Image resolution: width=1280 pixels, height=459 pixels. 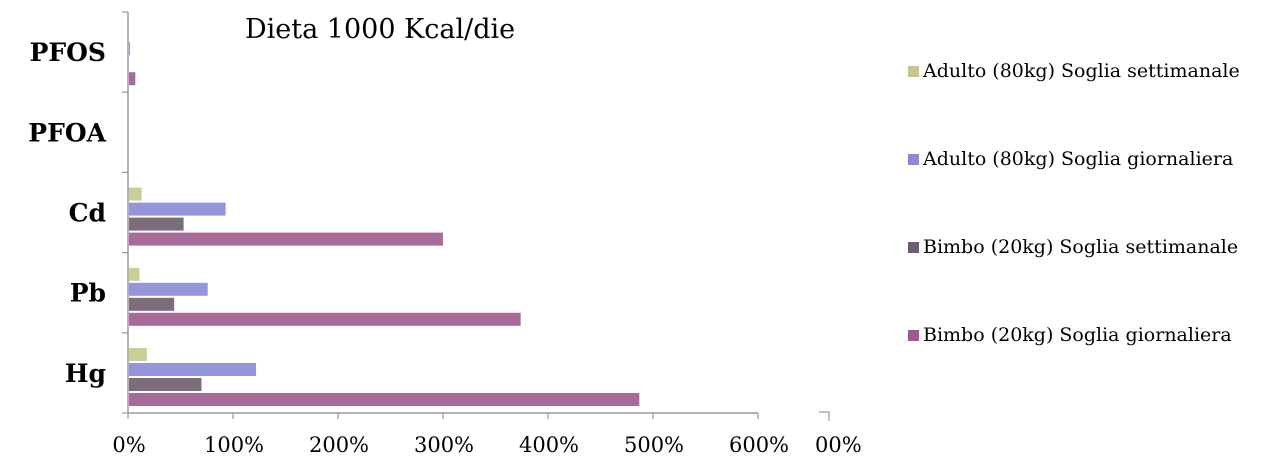 What do you see at coordinates (234, 445) in the screenshot?
I see `x-tick-label: 100%` at bounding box center [234, 445].